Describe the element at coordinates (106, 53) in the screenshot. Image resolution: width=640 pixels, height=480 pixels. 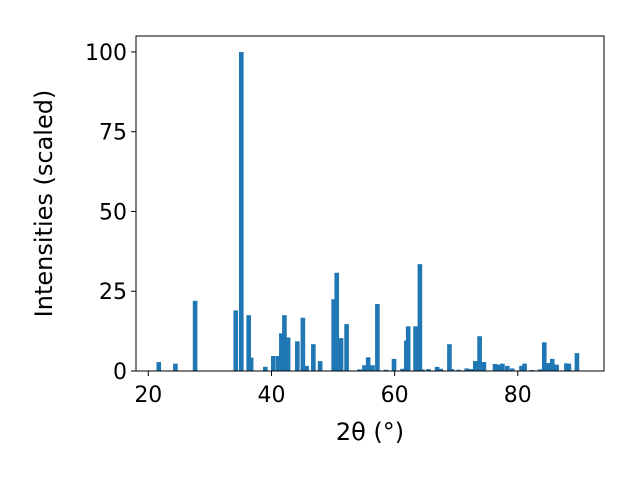
I see `y-tick-label: 100` at that location.